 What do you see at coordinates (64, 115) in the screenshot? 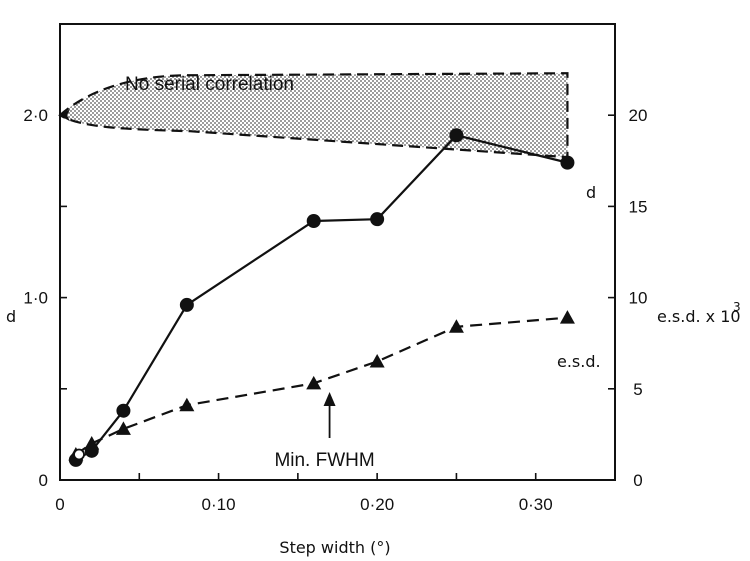
I see `region-vertex-arrow` at bounding box center [64, 115].